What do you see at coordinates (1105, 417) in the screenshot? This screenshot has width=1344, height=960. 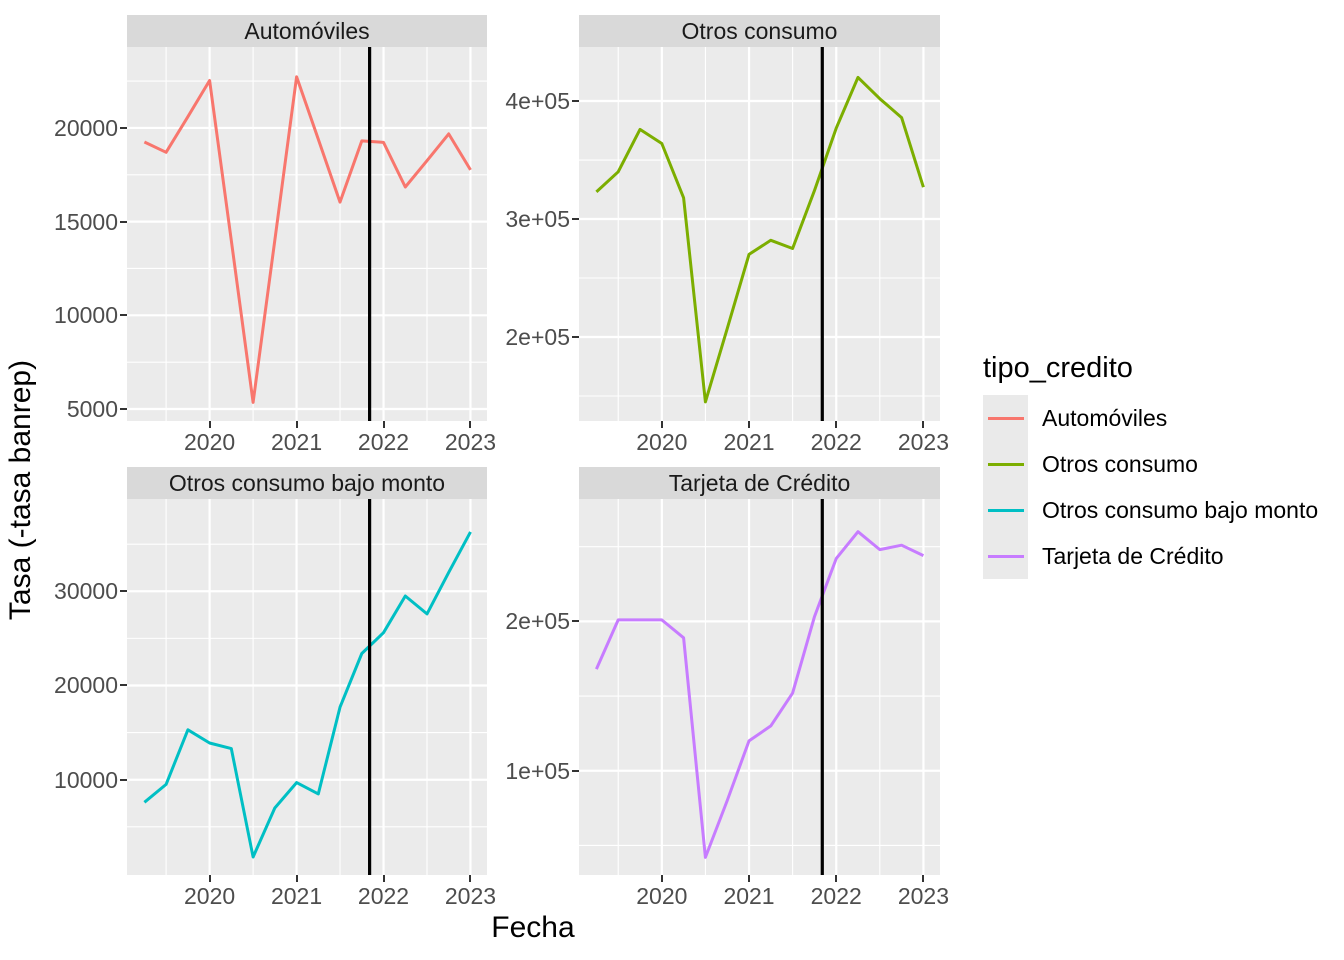 I see `legend-item-label: Automóviles` at bounding box center [1105, 417].